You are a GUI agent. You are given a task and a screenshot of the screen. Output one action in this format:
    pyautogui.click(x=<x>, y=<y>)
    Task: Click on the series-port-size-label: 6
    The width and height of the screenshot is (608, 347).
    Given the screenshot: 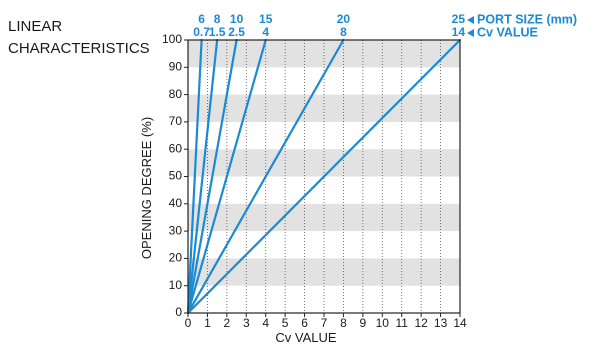 What is the action you would take?
    pyautogui.click(x=201, y=19)
    